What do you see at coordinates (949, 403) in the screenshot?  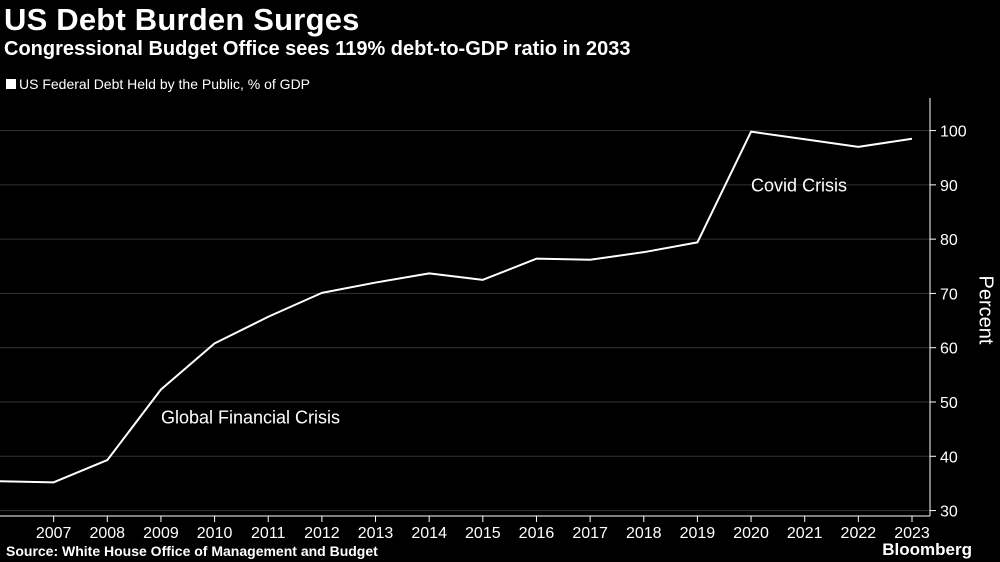 I see `y-tick-label: 50` at bounding box center [949, 403].